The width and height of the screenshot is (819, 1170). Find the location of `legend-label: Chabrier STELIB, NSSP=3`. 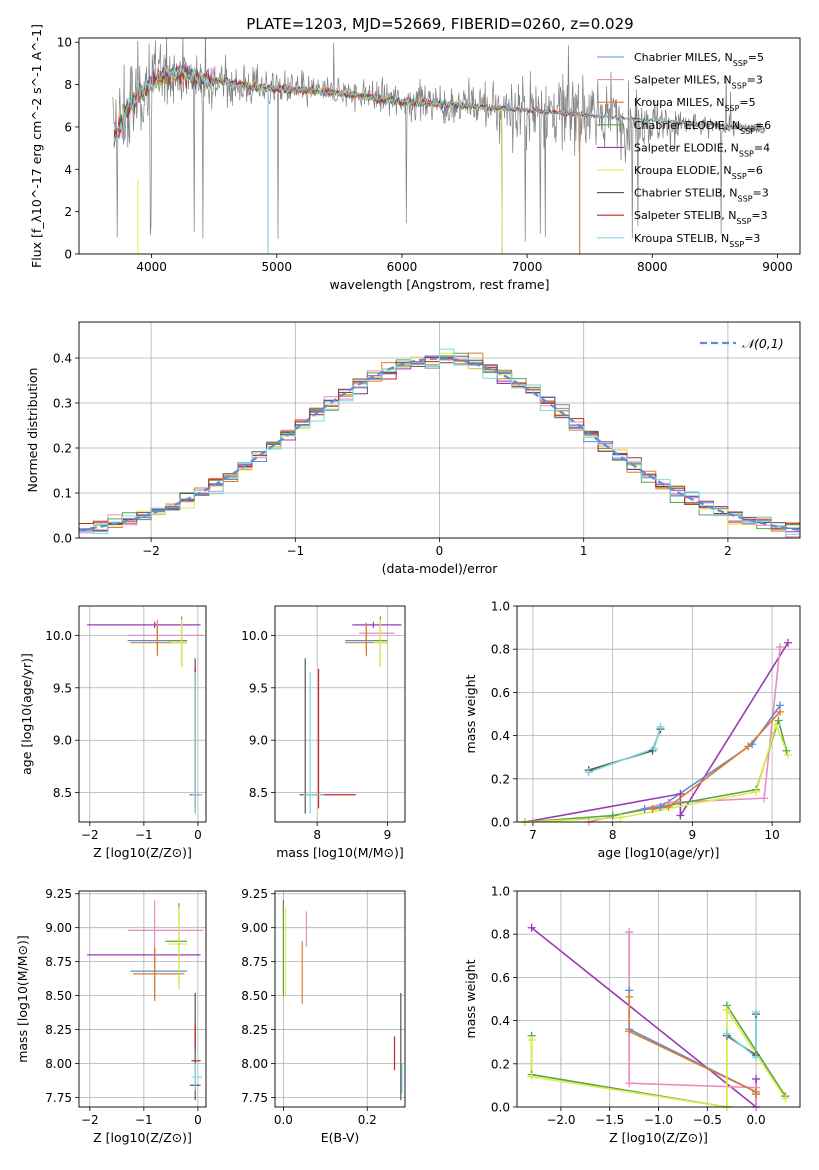

legend-label: Chabrier STELIB, NSSP=3 is located at coordinates (701, 195).